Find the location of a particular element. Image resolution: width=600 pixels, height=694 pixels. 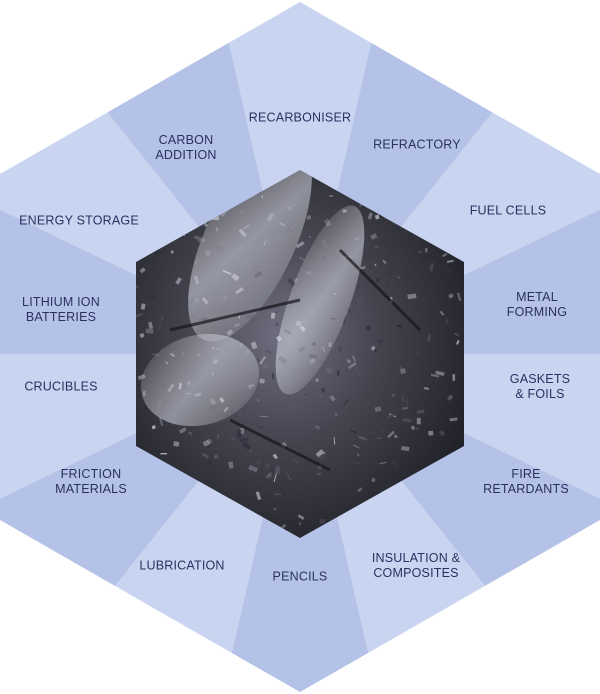

segment-label: FRICTION MATERIALS is located at coordinates (91, 481).